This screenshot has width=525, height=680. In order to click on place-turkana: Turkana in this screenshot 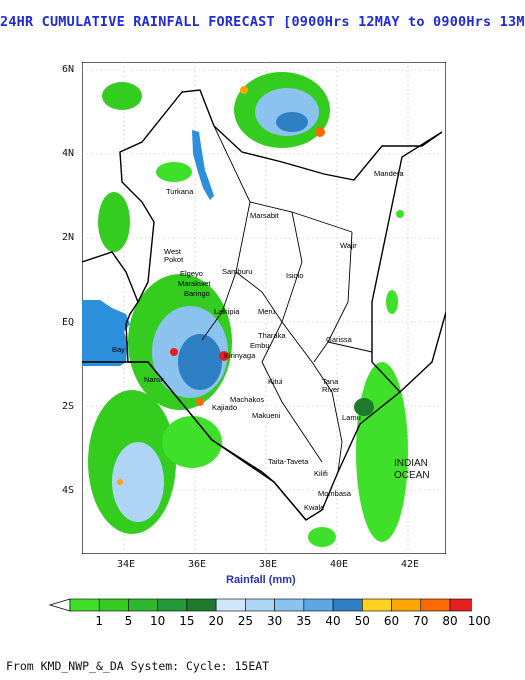, I will do `click(180, 191)`.